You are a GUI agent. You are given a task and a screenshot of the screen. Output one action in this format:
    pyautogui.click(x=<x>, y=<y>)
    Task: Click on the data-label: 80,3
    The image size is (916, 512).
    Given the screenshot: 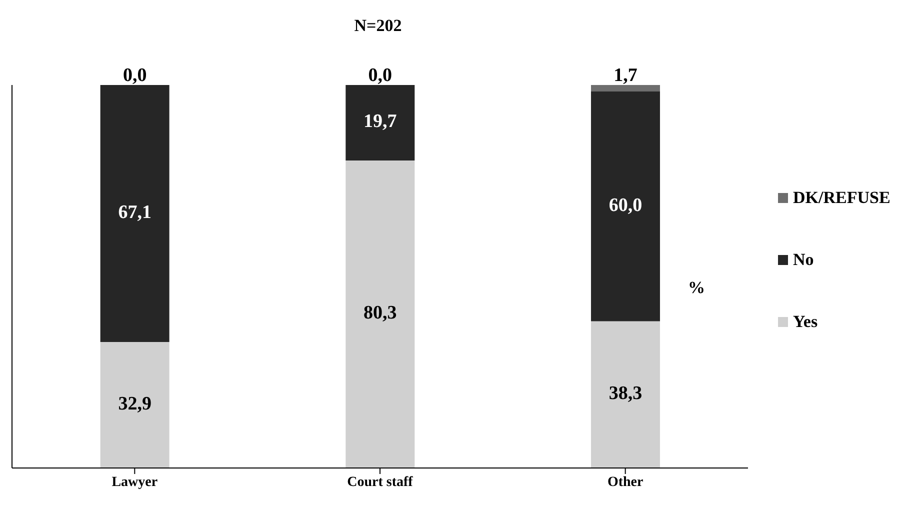 What is the action you would take?
    pyautogui.click(x=380, y=313)
    